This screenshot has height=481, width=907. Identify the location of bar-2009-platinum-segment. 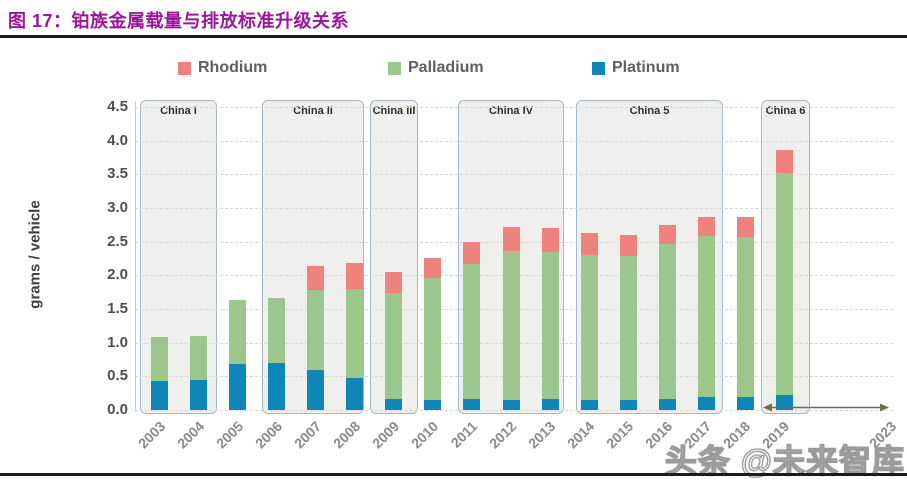
(394, 404).